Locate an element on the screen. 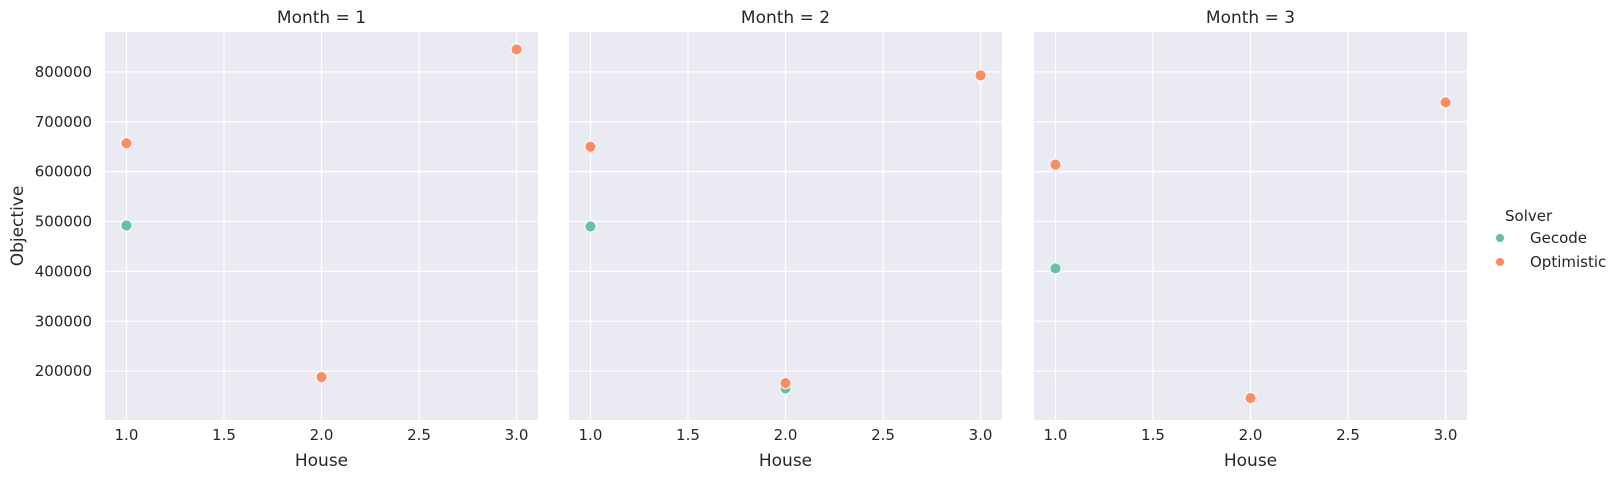 Image resolution: width=1617 pixels, height=479 pixels. legend-marker-optimistic is located at coordinates (1500, 262).